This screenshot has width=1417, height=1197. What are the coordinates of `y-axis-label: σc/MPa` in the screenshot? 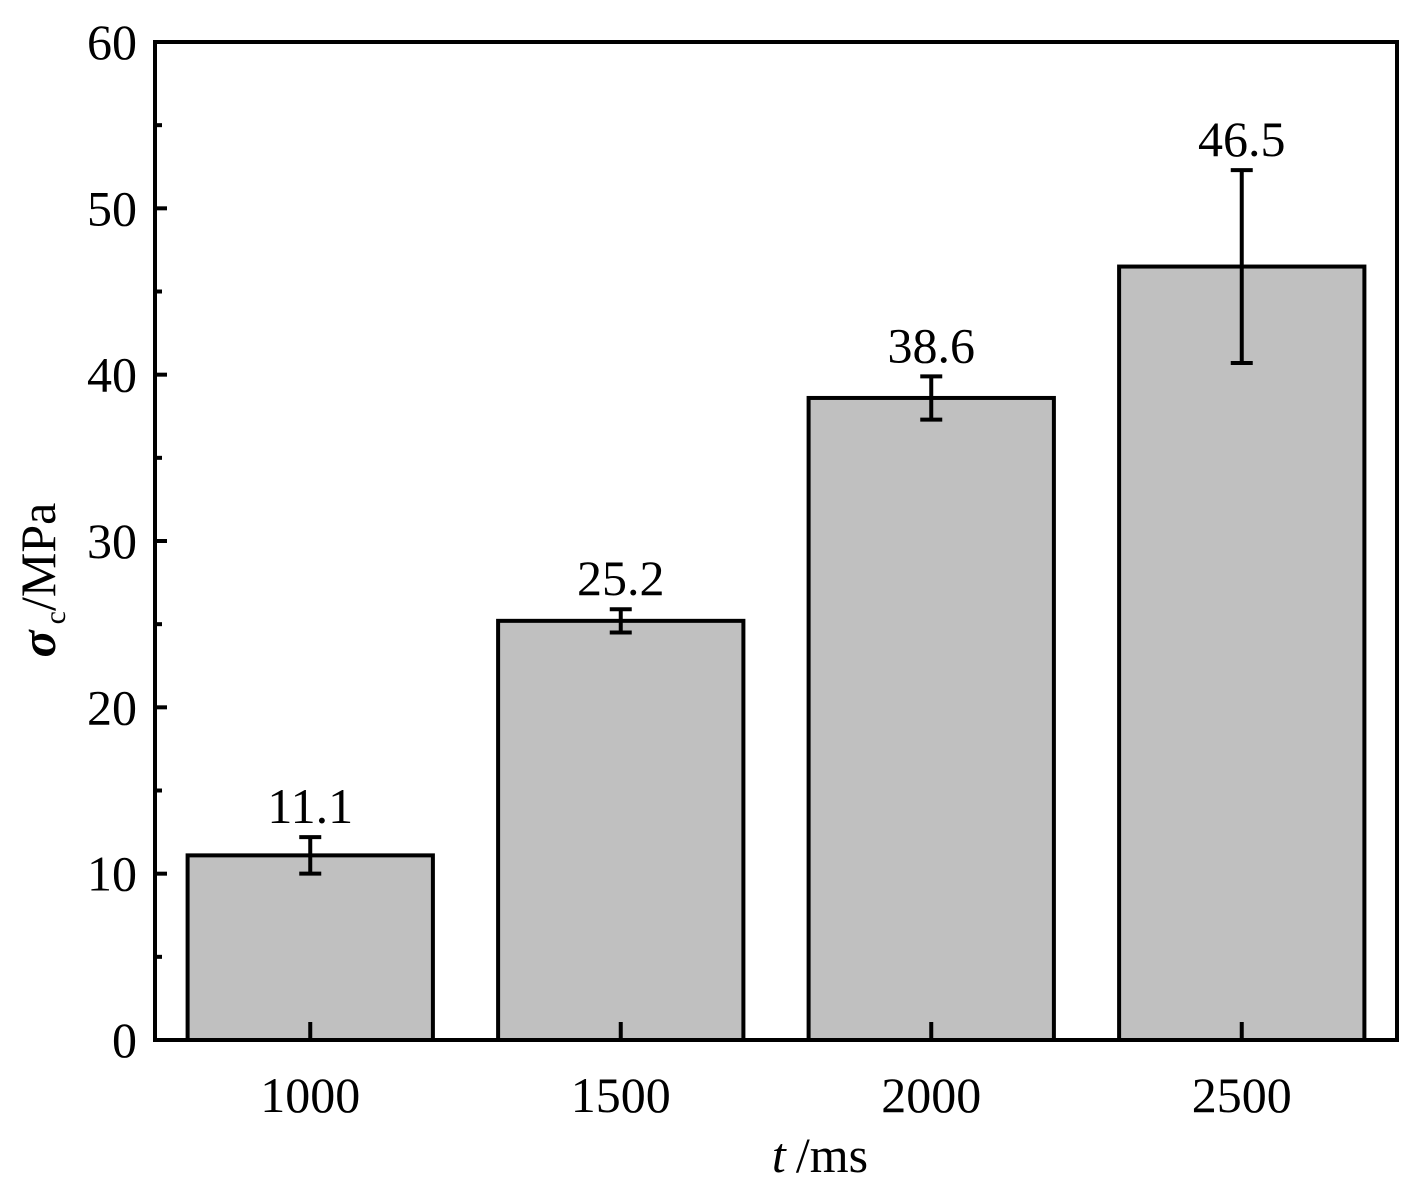 It's located at (41, 580).